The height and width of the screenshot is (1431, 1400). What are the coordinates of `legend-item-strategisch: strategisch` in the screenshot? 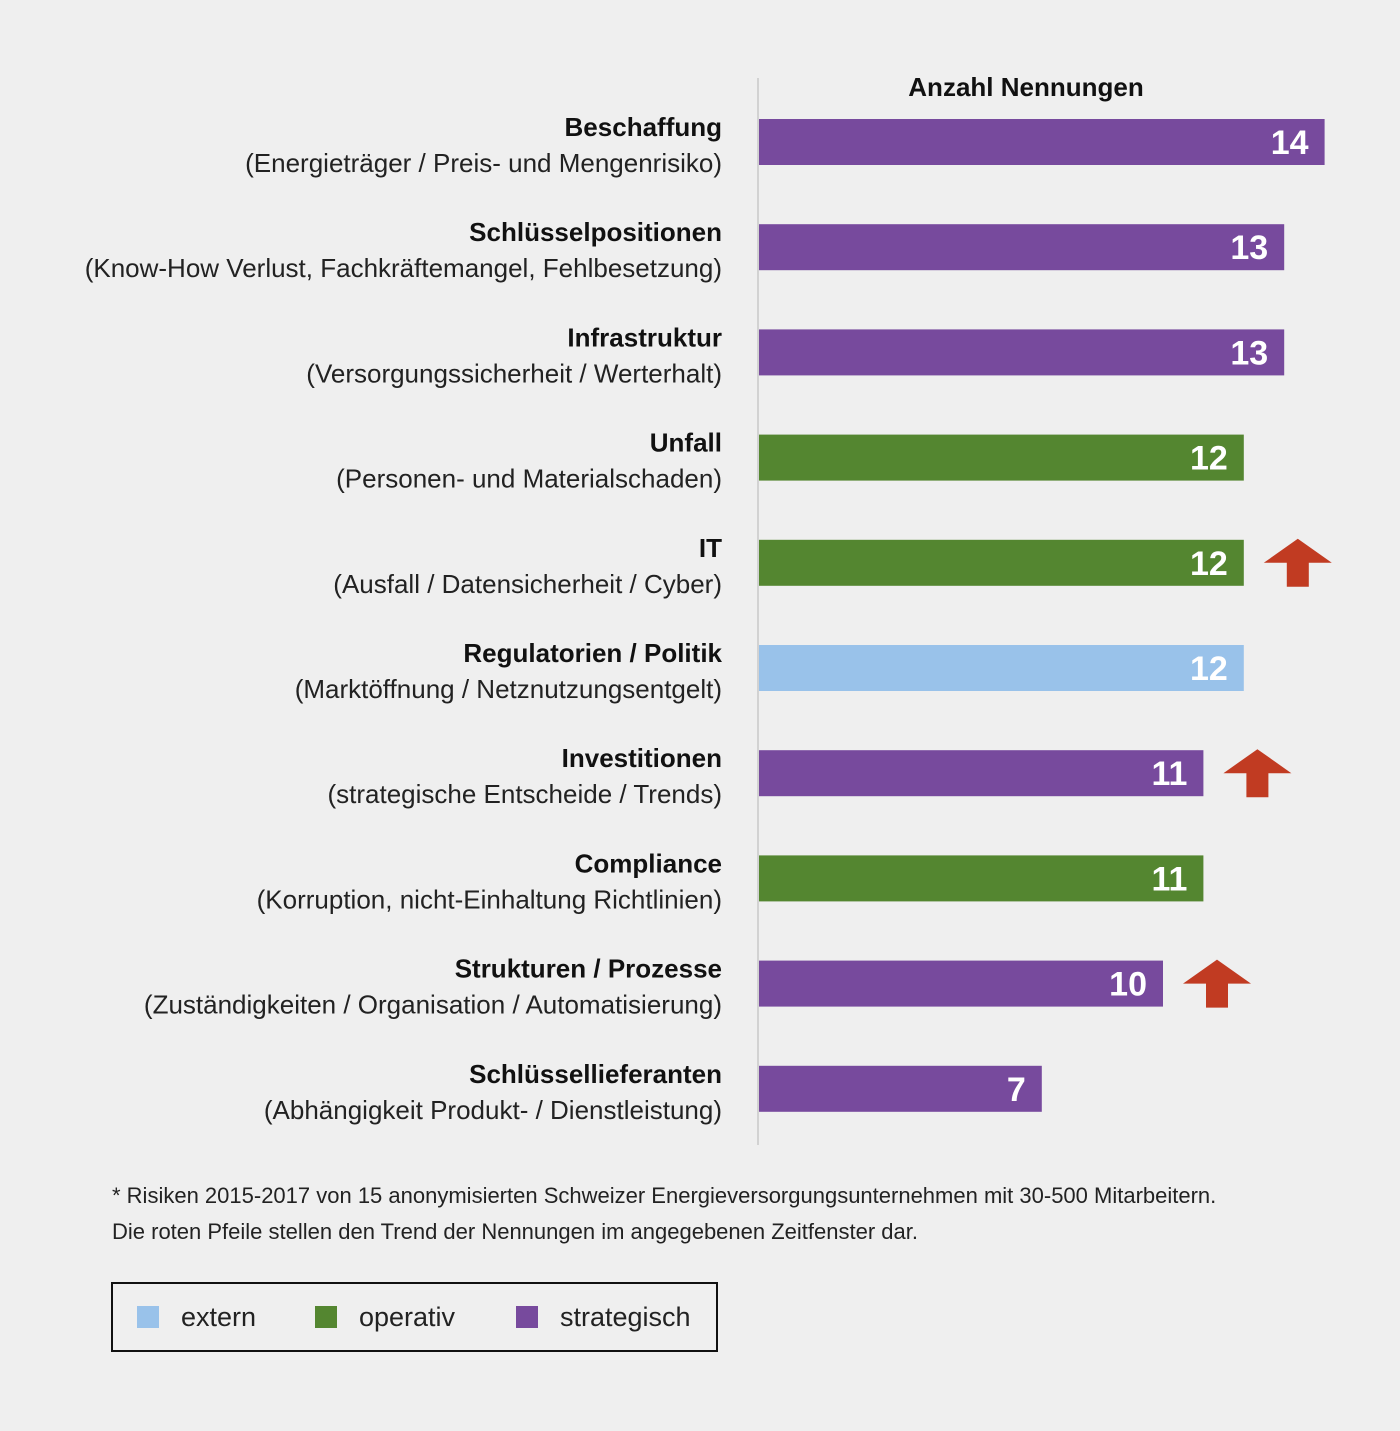 It's located at (603, 1317).